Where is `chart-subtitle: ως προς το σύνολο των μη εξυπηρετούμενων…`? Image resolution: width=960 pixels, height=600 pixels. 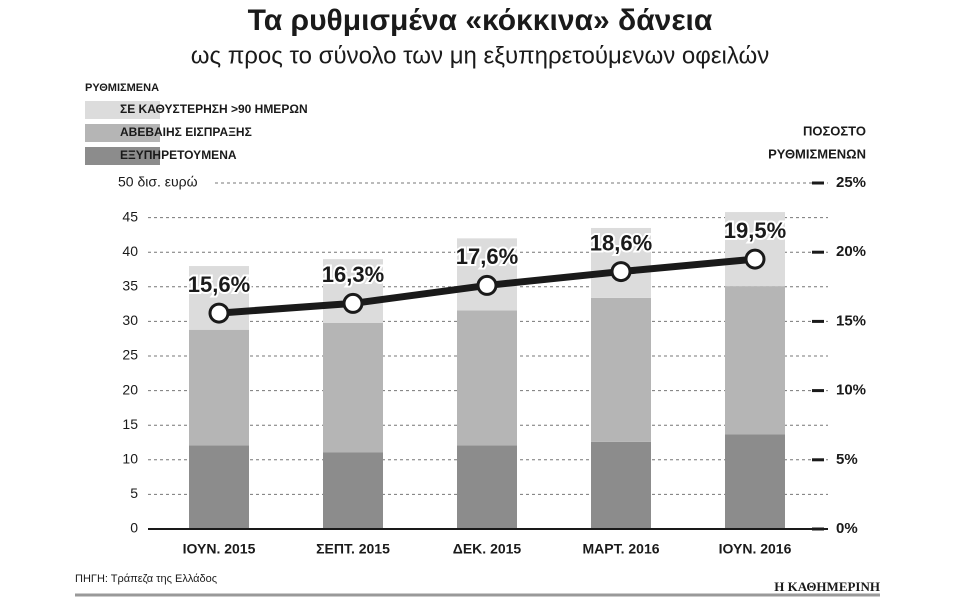 chart-subtitle: ως προς το σύνολο των μη εξυπηρετούμενων… is located at coordinates (480, 55).